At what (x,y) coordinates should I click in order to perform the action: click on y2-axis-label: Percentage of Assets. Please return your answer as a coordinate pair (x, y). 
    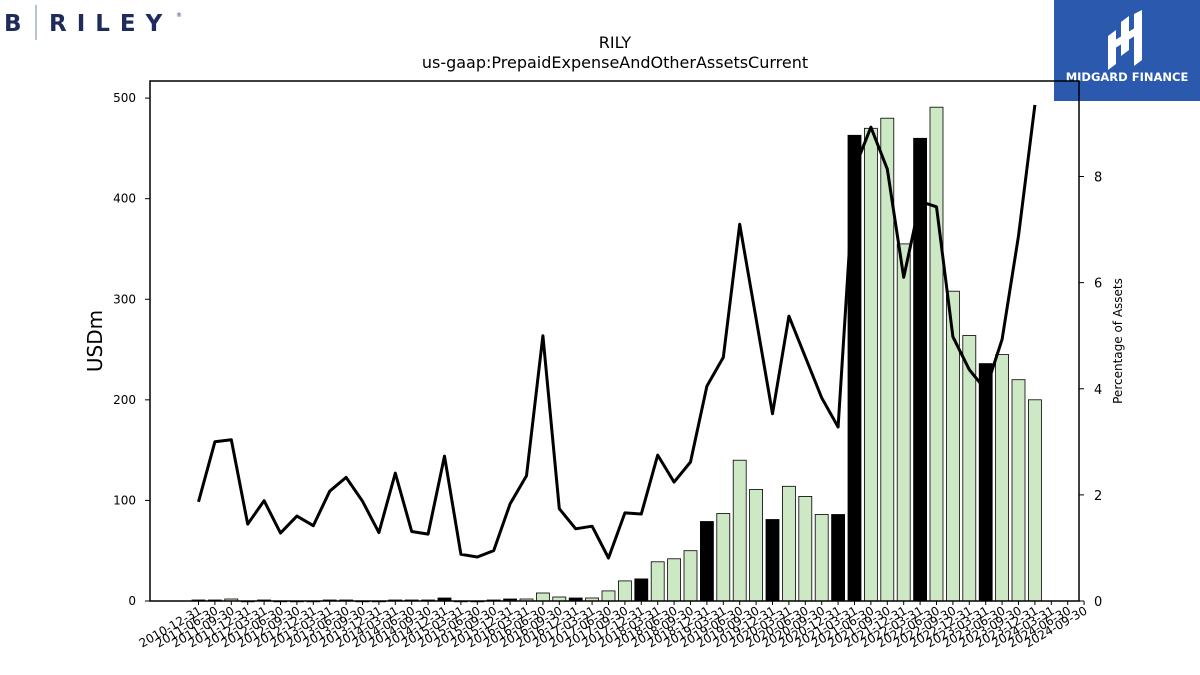
    Looking at the image, I should click on (1118, 341).